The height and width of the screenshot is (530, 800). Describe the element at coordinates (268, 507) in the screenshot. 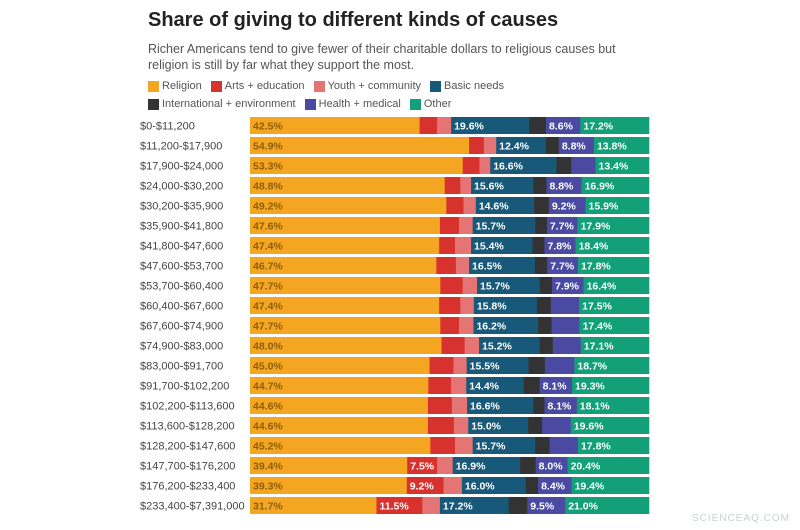

I see `data-label: 31.7%` at that location.